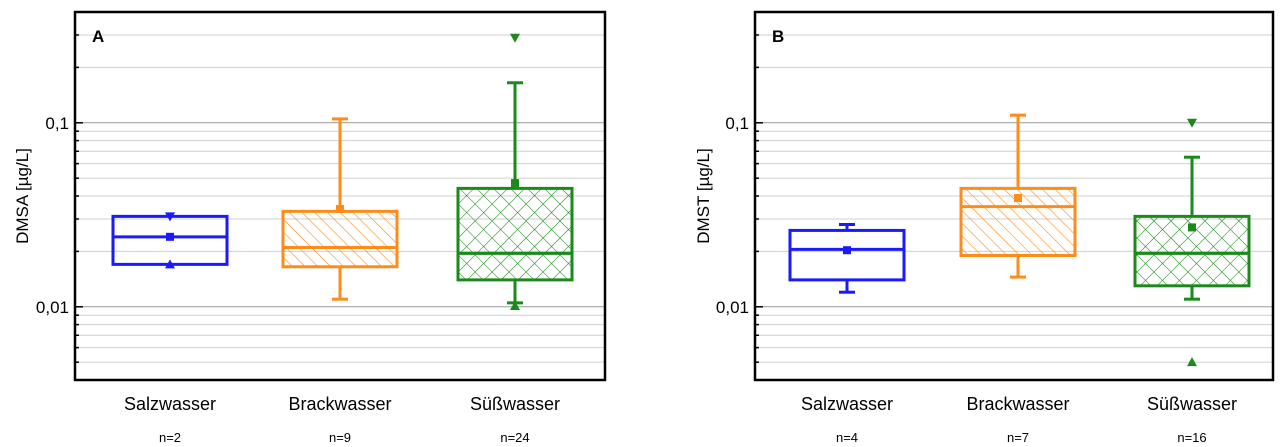 The image size is (1283, 447). What do you see at coordinates (59, 196) in the screenshot?
I see `panel-a-ticks: 0,01 0,1` at bounding box center [59, 196].